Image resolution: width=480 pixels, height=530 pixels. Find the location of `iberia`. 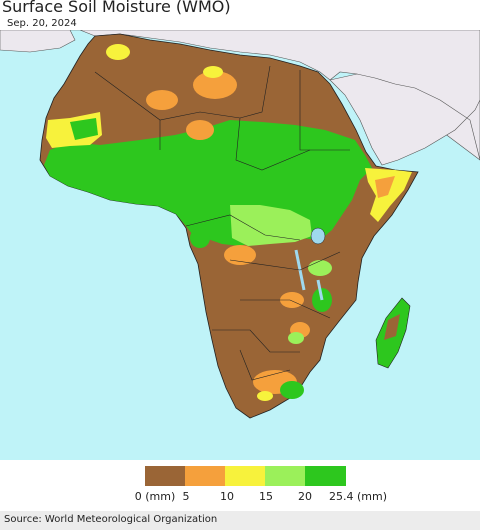

iberia is located at coordinates (38, 41).